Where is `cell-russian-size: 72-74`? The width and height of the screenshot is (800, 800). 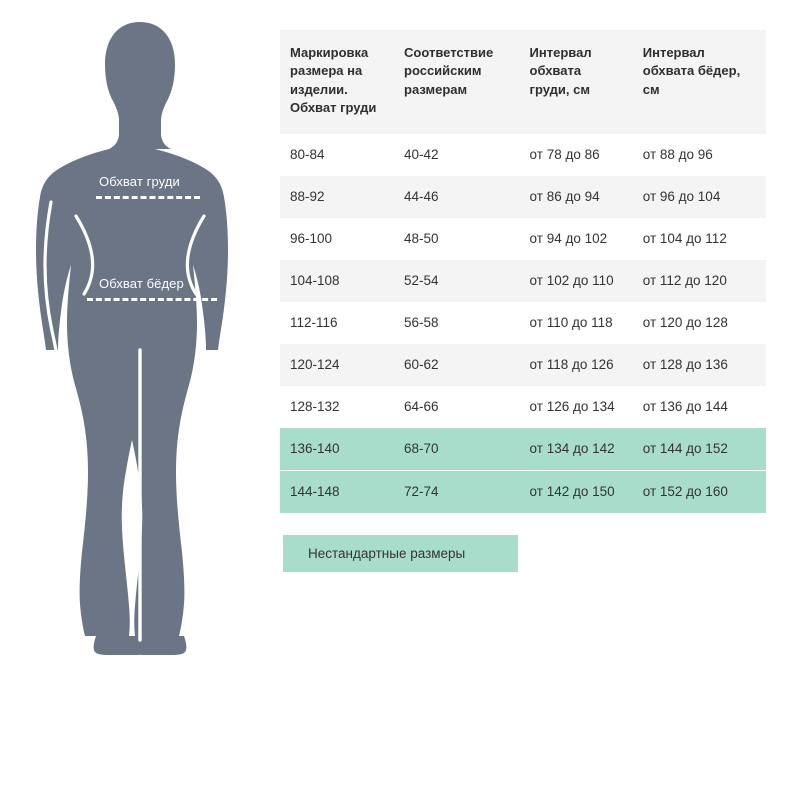 cell-russian-size: 72-74 is located at coordinates (421, 492).